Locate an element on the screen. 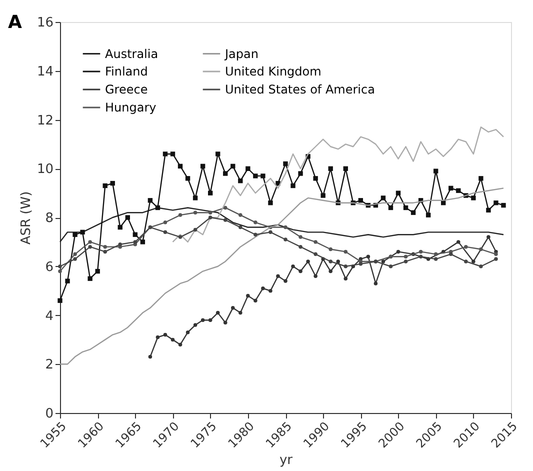 The height and width of the screenshot is (471, 533). legend-label: United Kingdom is located at coordinates (273, 71).